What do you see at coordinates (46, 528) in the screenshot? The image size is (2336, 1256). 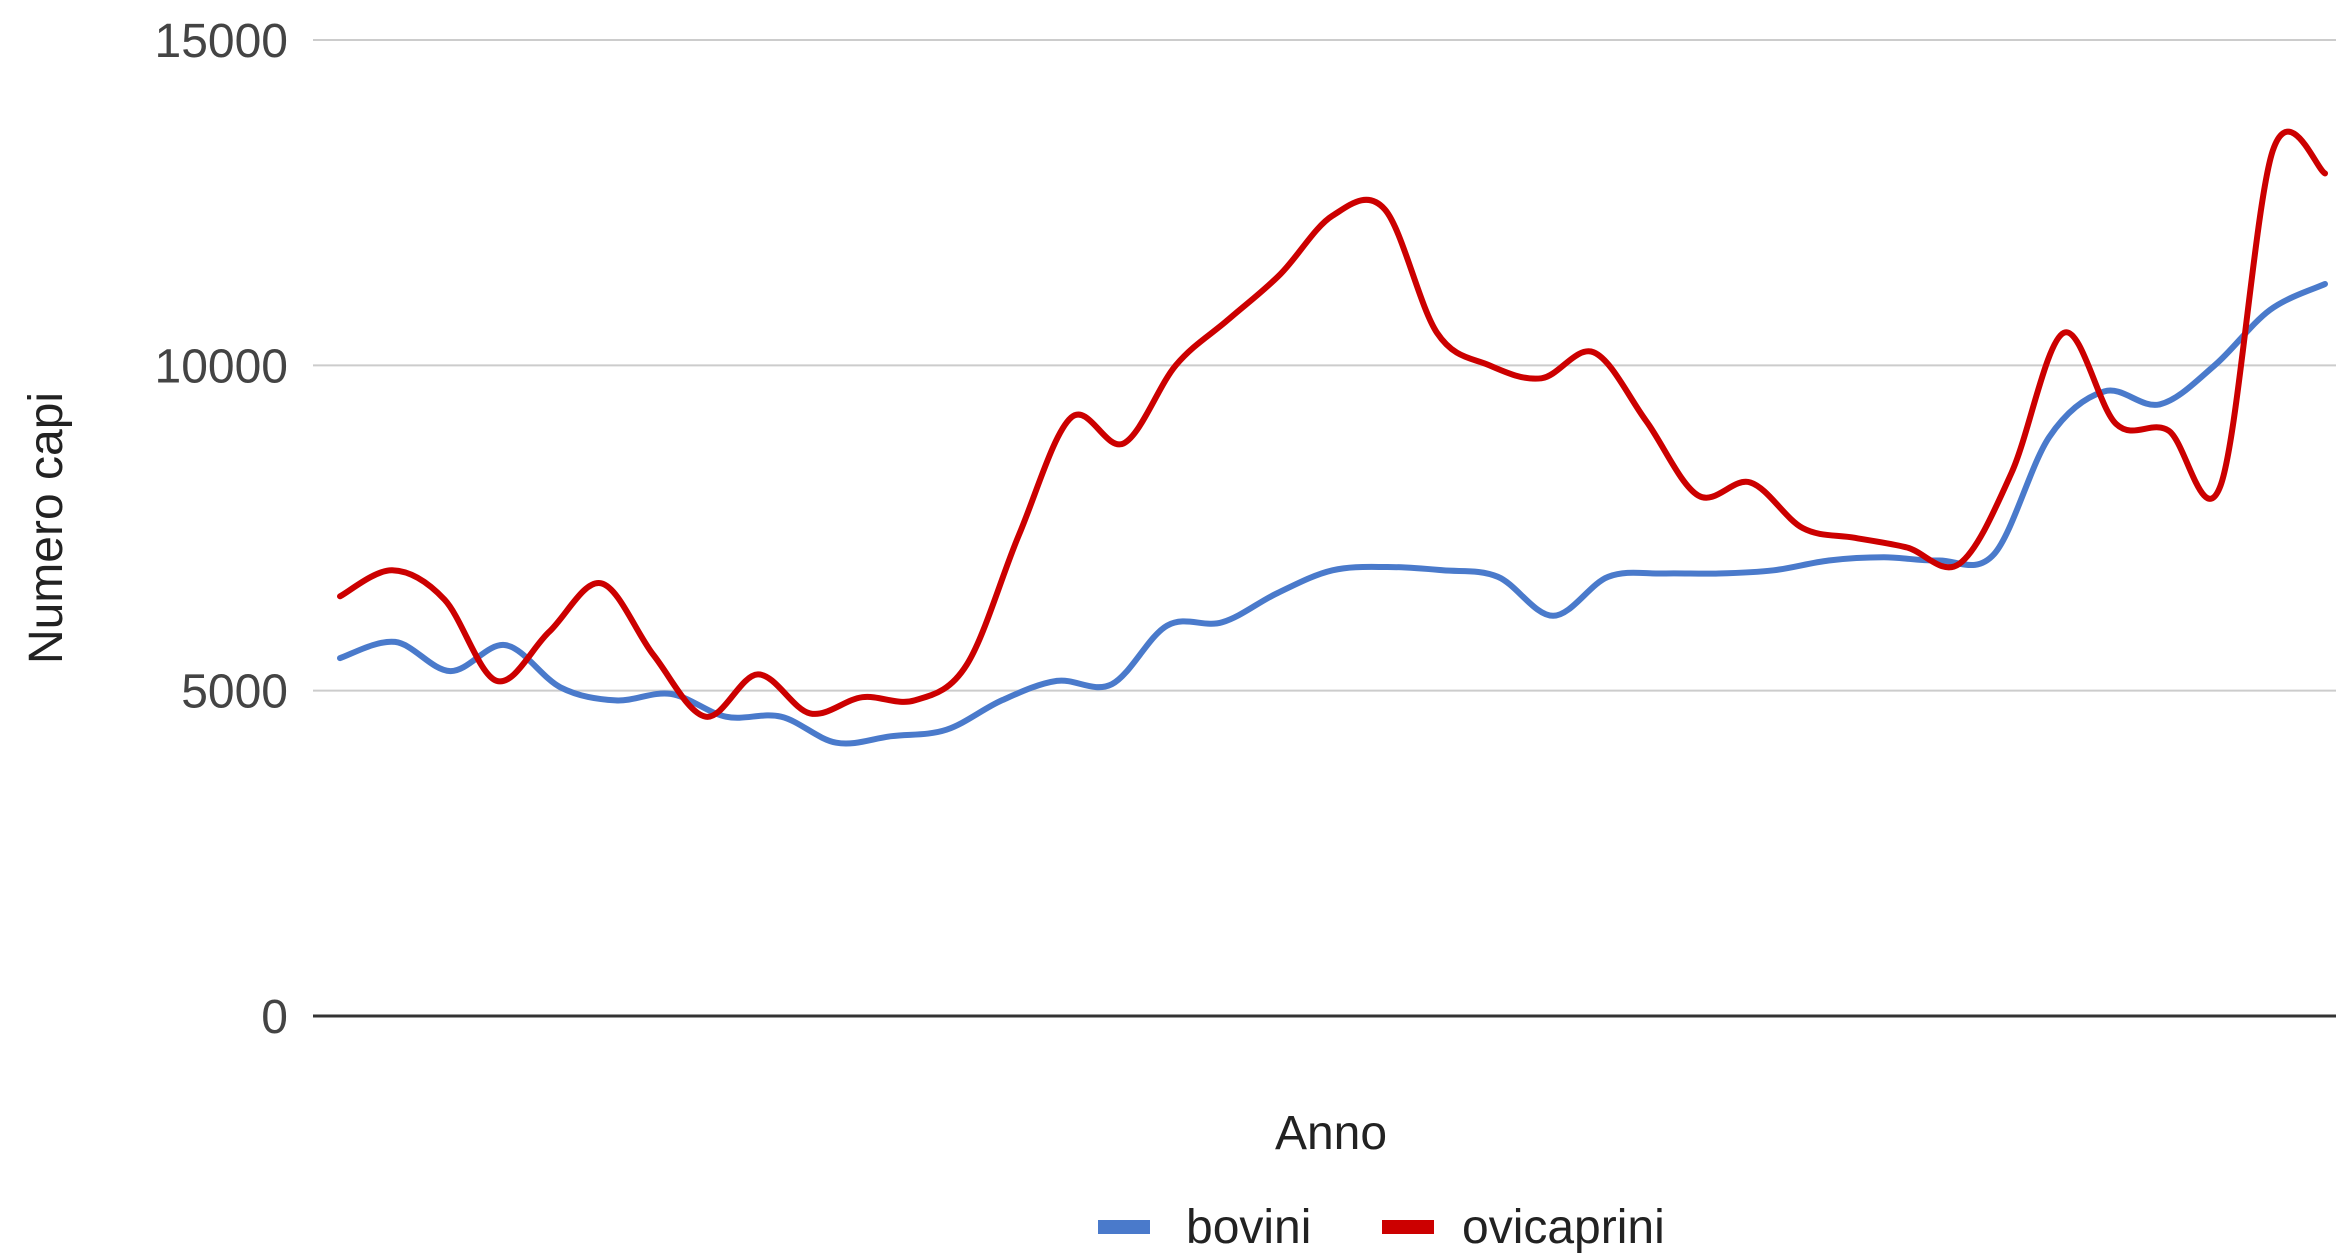 I see `y-axis-title: Numero capi` at bounding box center [46, 528].